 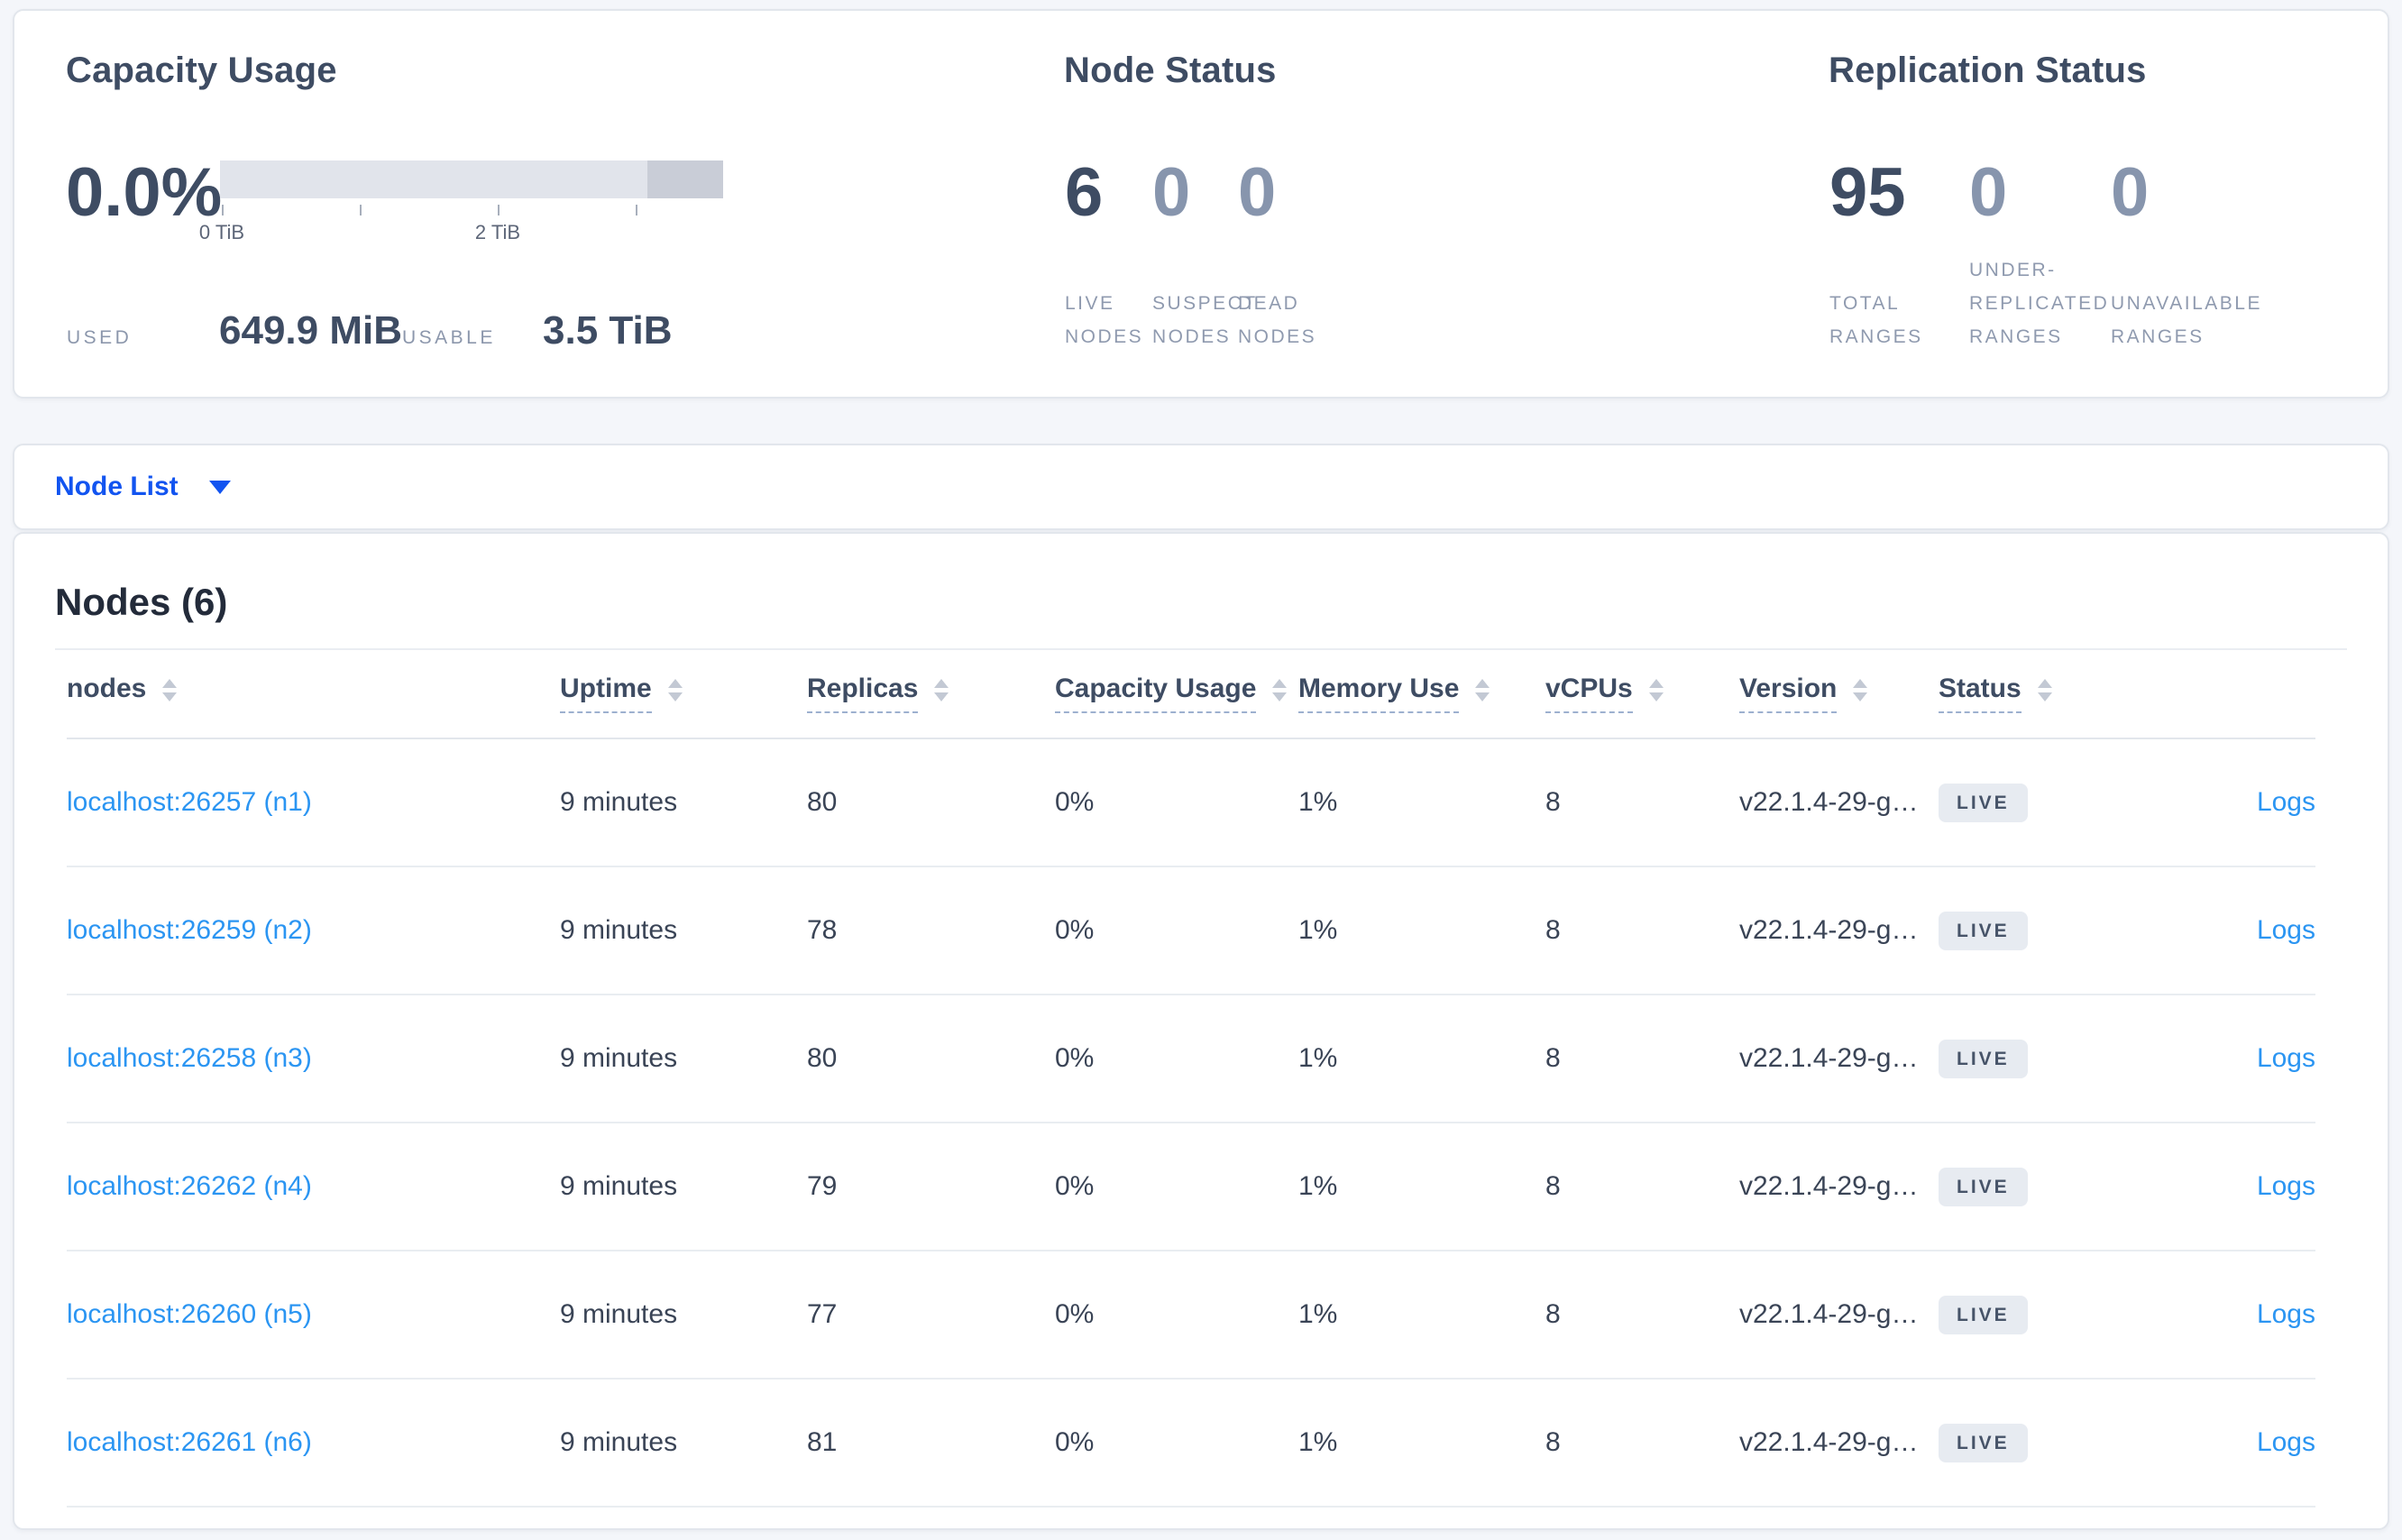 I want to click on column-header-version: Version, so click(x=1839, y=693).